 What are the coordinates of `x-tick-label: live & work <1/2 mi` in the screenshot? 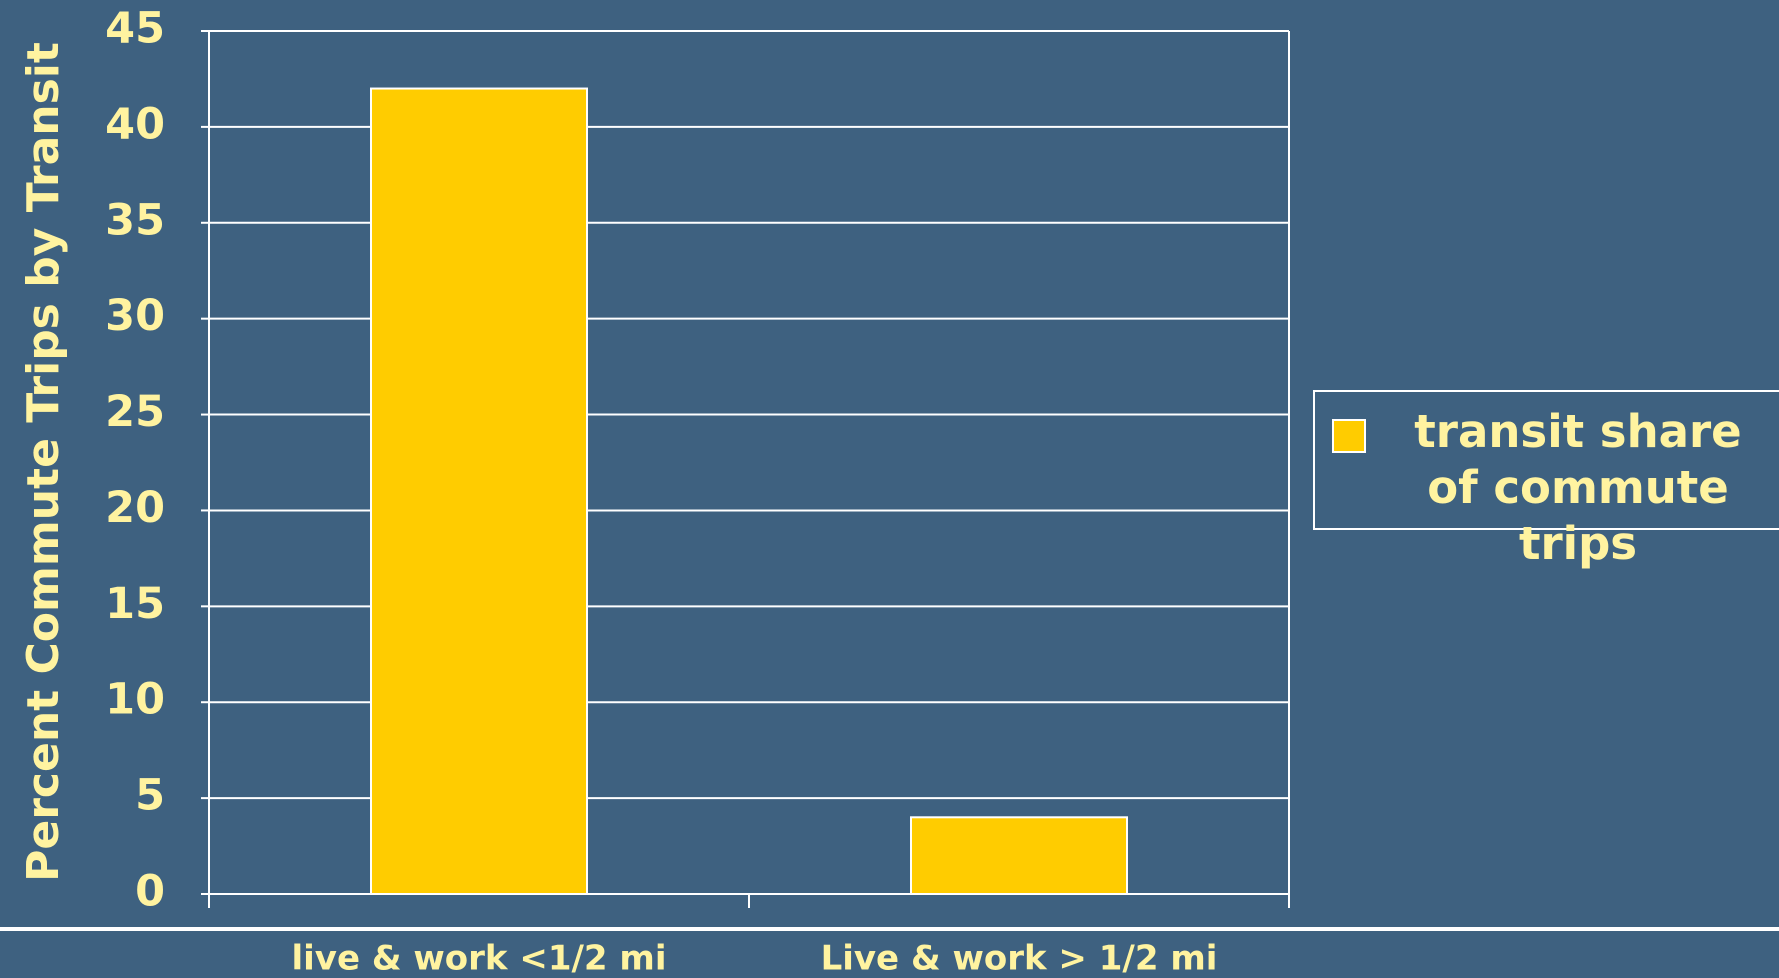 It's located at (479, 958).